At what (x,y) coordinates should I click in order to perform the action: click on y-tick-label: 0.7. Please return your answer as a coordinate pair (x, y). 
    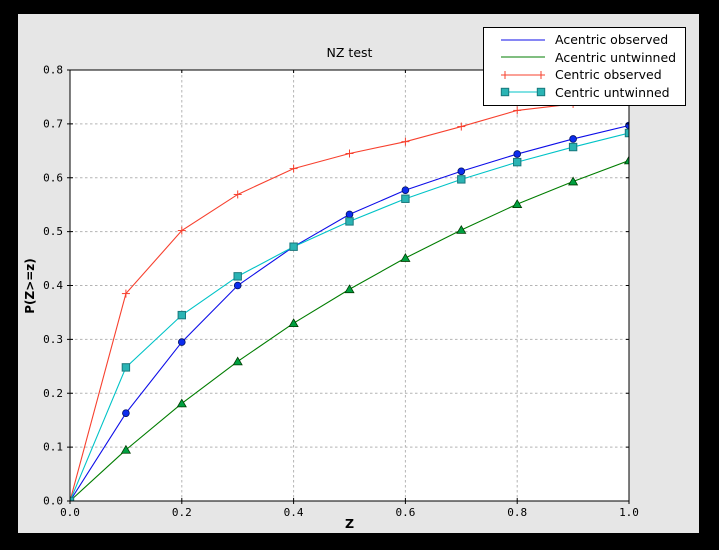
    Looking at the image, I should click on (53, 123).